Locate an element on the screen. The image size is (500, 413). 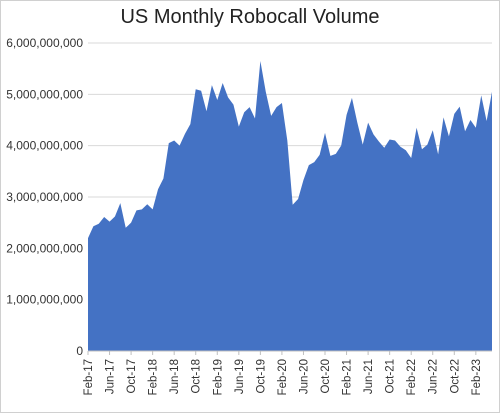
x-tick-label: Jun-18 is located at coordinates (175, 376).